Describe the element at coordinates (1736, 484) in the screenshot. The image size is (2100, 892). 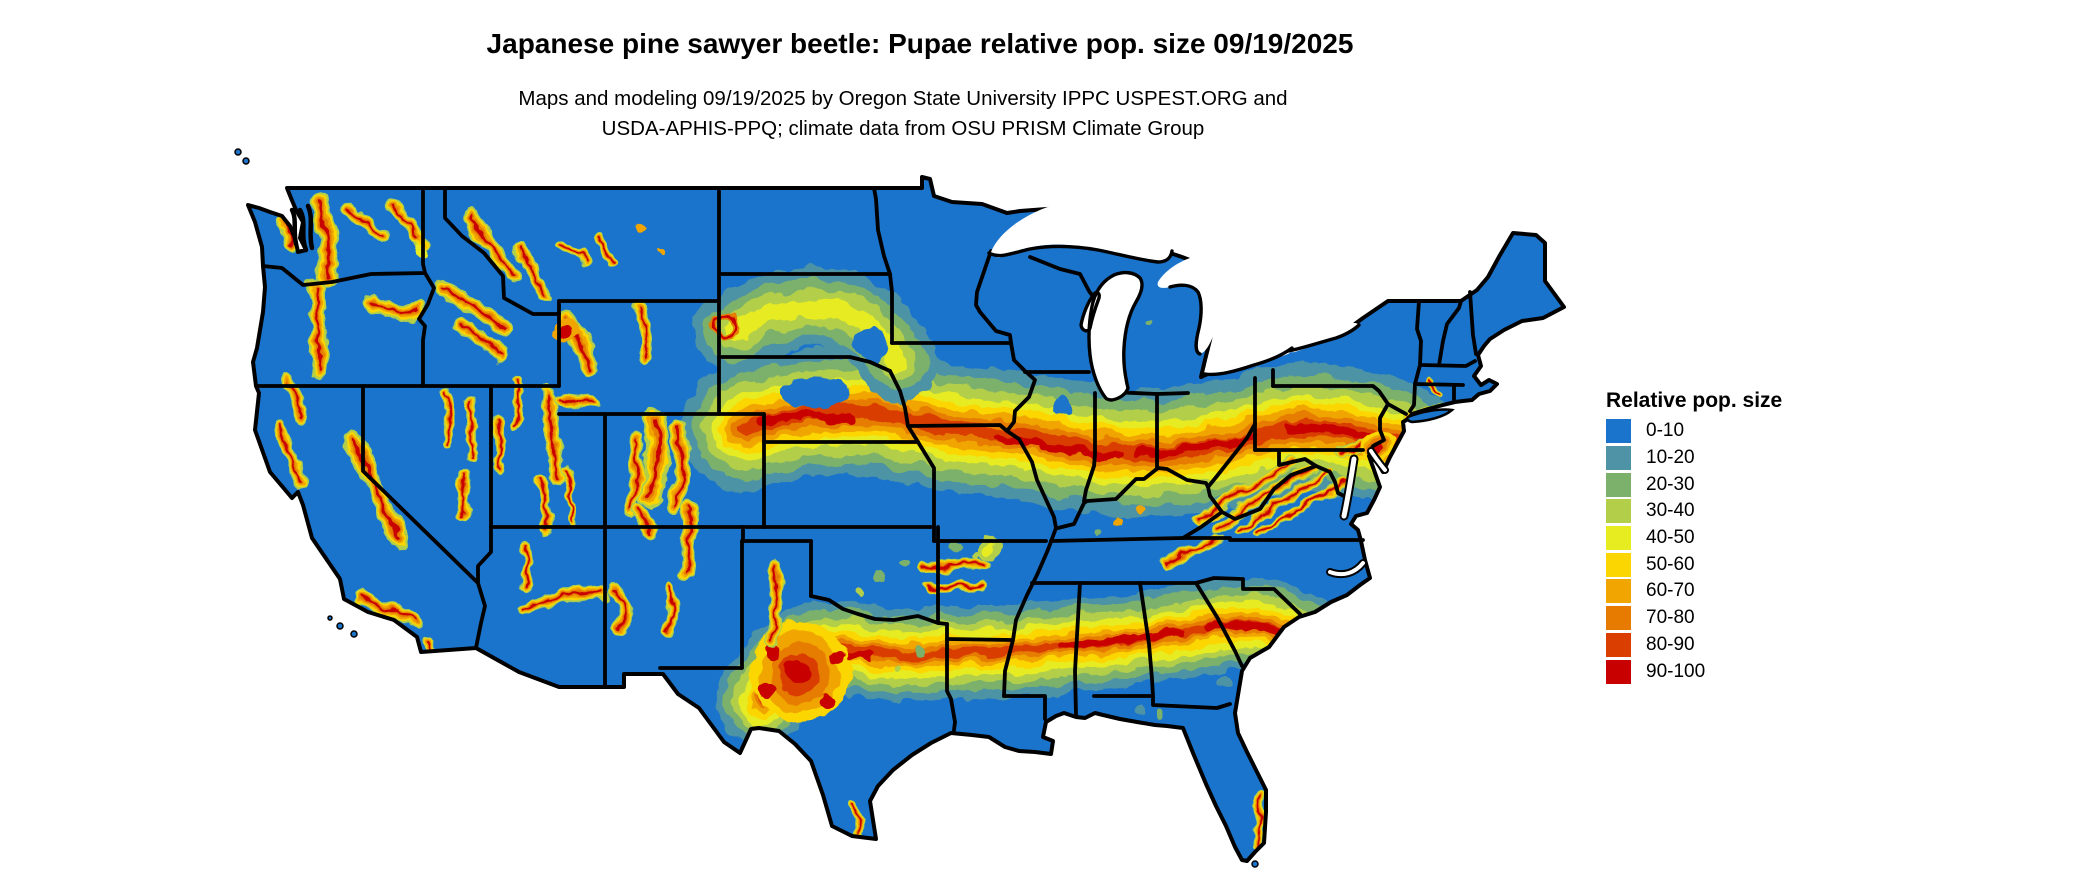
I see `legend-row: 20-30` at that location.